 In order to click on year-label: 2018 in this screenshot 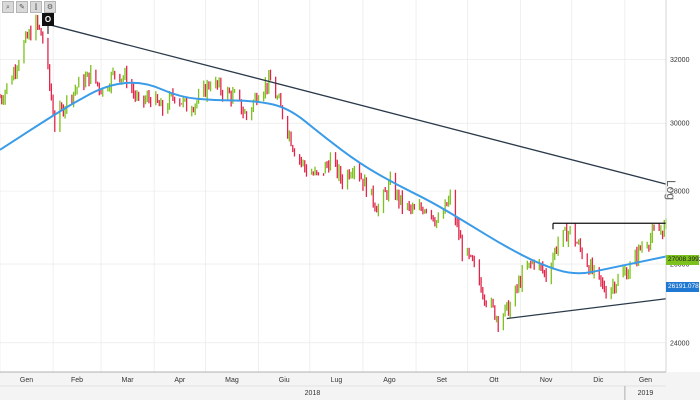, I will do `click(313, 393)`.